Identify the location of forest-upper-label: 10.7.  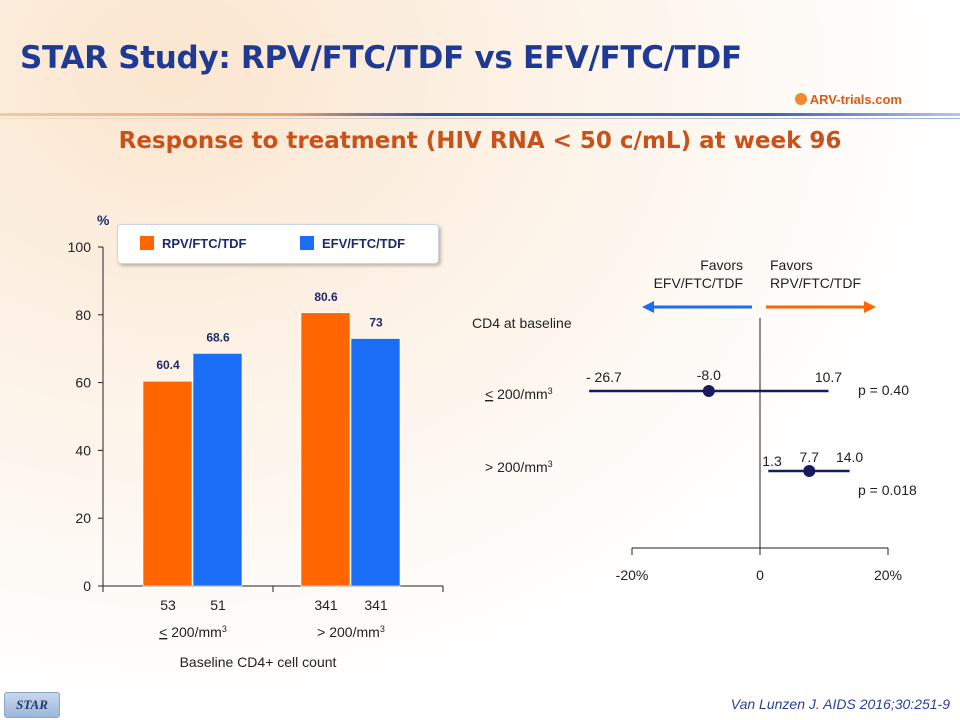
(828, 377).